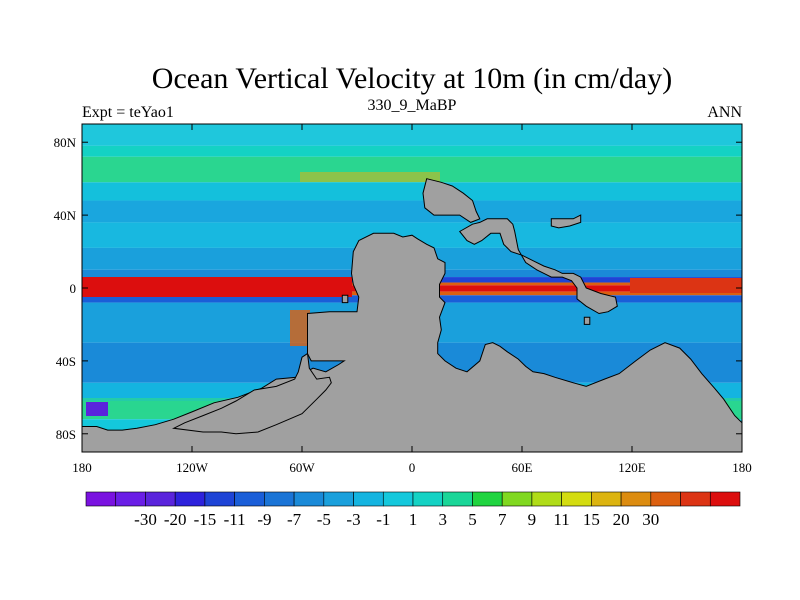 Image resolution: width=800 pixels, height=600 pixels. I want to click on land-east-blocks, so click(538, 266).